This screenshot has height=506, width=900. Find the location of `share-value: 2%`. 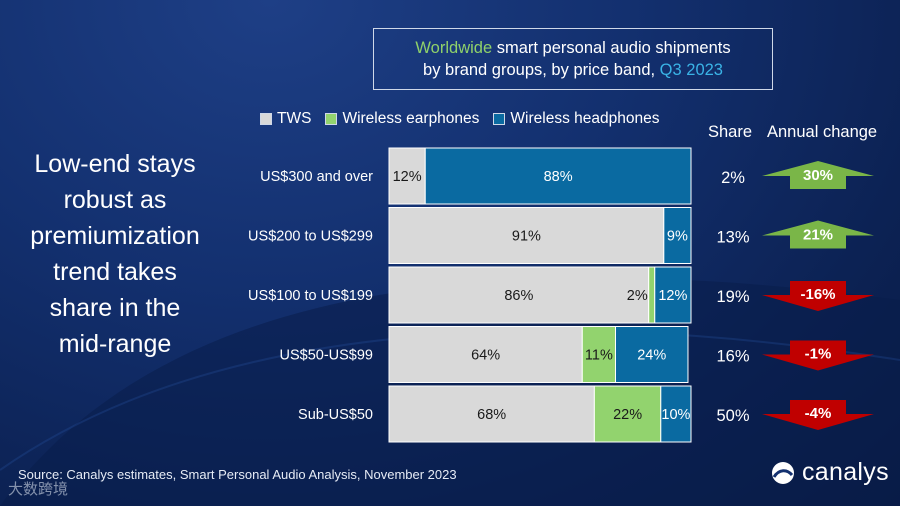

share-value: 2% is located at coordinates (733, 178).